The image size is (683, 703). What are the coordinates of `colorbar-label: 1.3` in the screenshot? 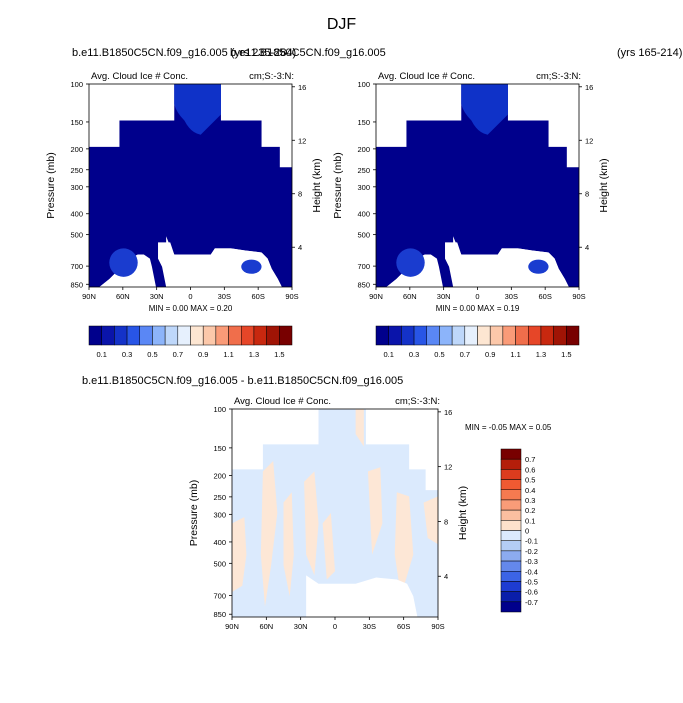 It's located at (541, 354).